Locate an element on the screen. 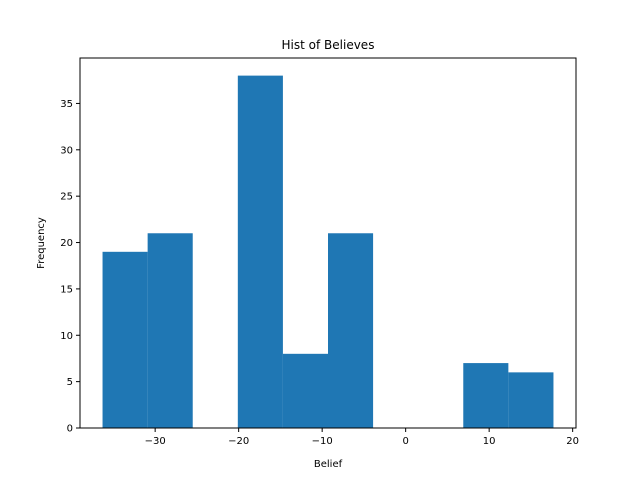 Image resolution: width=640 pixels, height=480 pixels. y-tick-label: 10 is located at coordinates (66, 336).